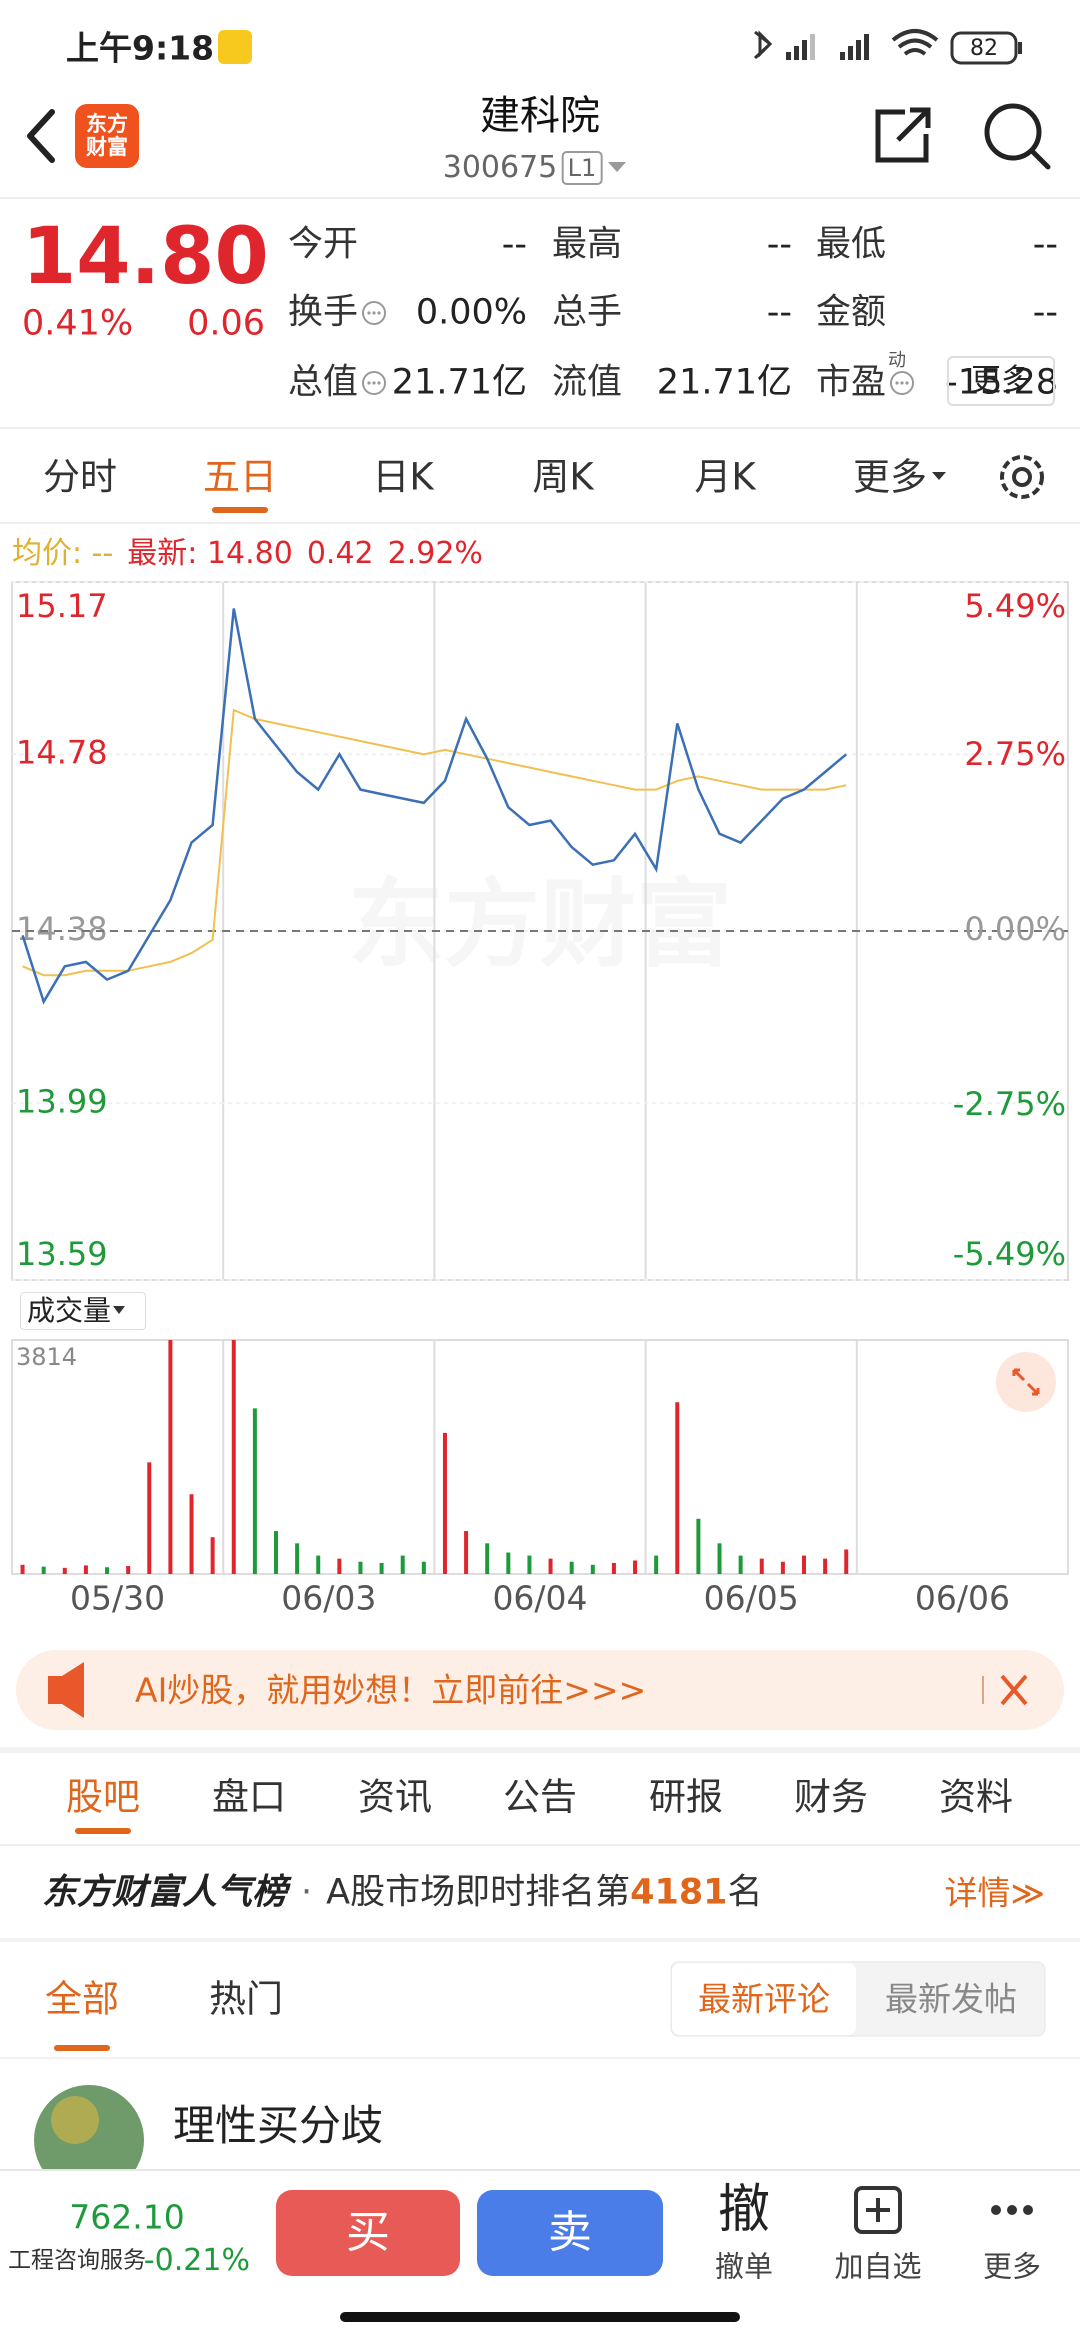 The height and width of the screenshot is (2340, 1080). I want to click on latest-change: 0.42, so click(340, 553).